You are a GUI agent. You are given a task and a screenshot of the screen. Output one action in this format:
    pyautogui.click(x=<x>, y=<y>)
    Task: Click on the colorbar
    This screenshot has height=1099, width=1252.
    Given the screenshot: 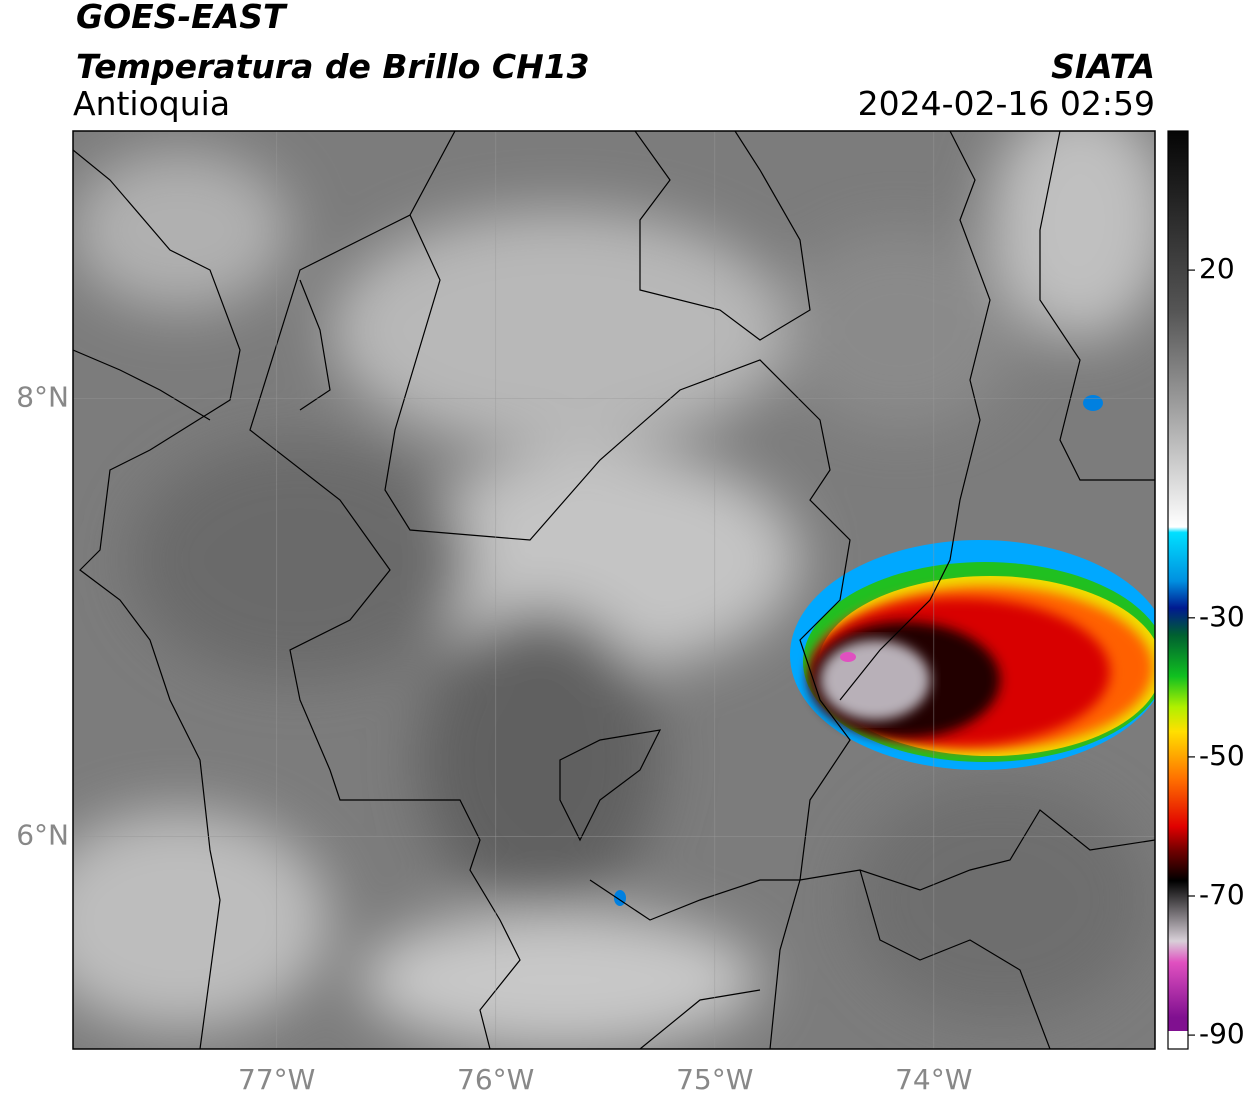 What is the action you would take?
    pyautogui.click(x=1178, y=581)
    